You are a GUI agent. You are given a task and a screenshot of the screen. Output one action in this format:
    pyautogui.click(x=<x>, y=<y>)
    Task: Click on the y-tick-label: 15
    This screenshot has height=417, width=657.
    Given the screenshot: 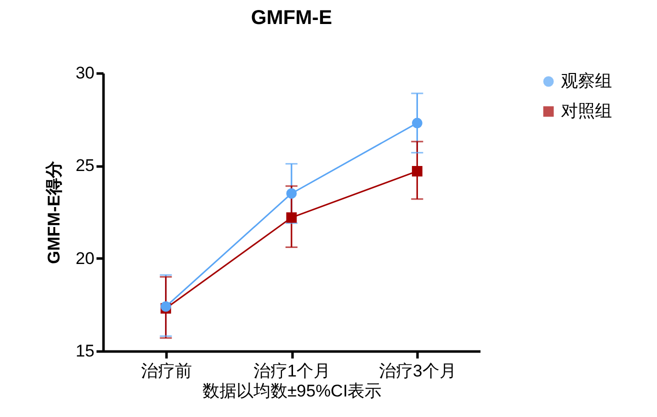 What is the action you would take?
    pyautogui.click(x=85, y=351)
    